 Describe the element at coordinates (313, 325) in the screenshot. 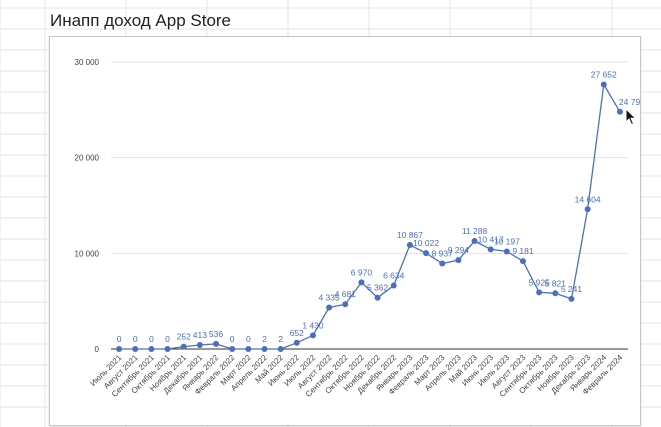

I see `data-label: 1 430` at that location.